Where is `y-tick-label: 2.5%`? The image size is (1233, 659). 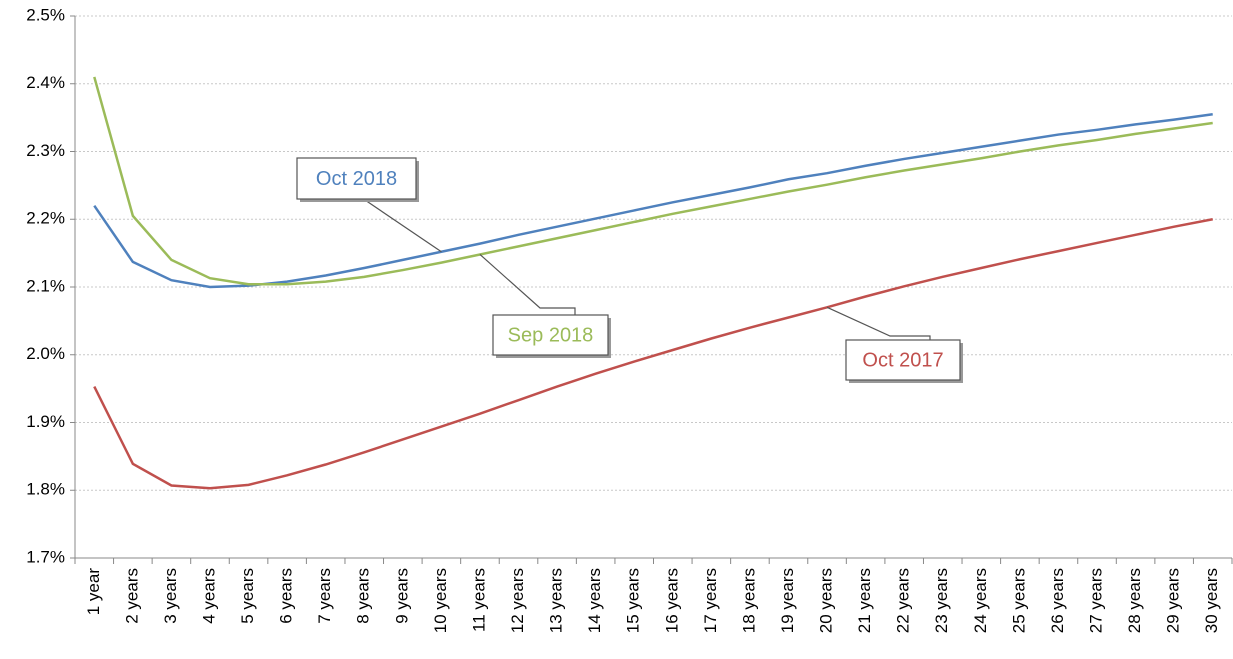
y-tick-label: 2.5% is located at coordinates (45, 14).